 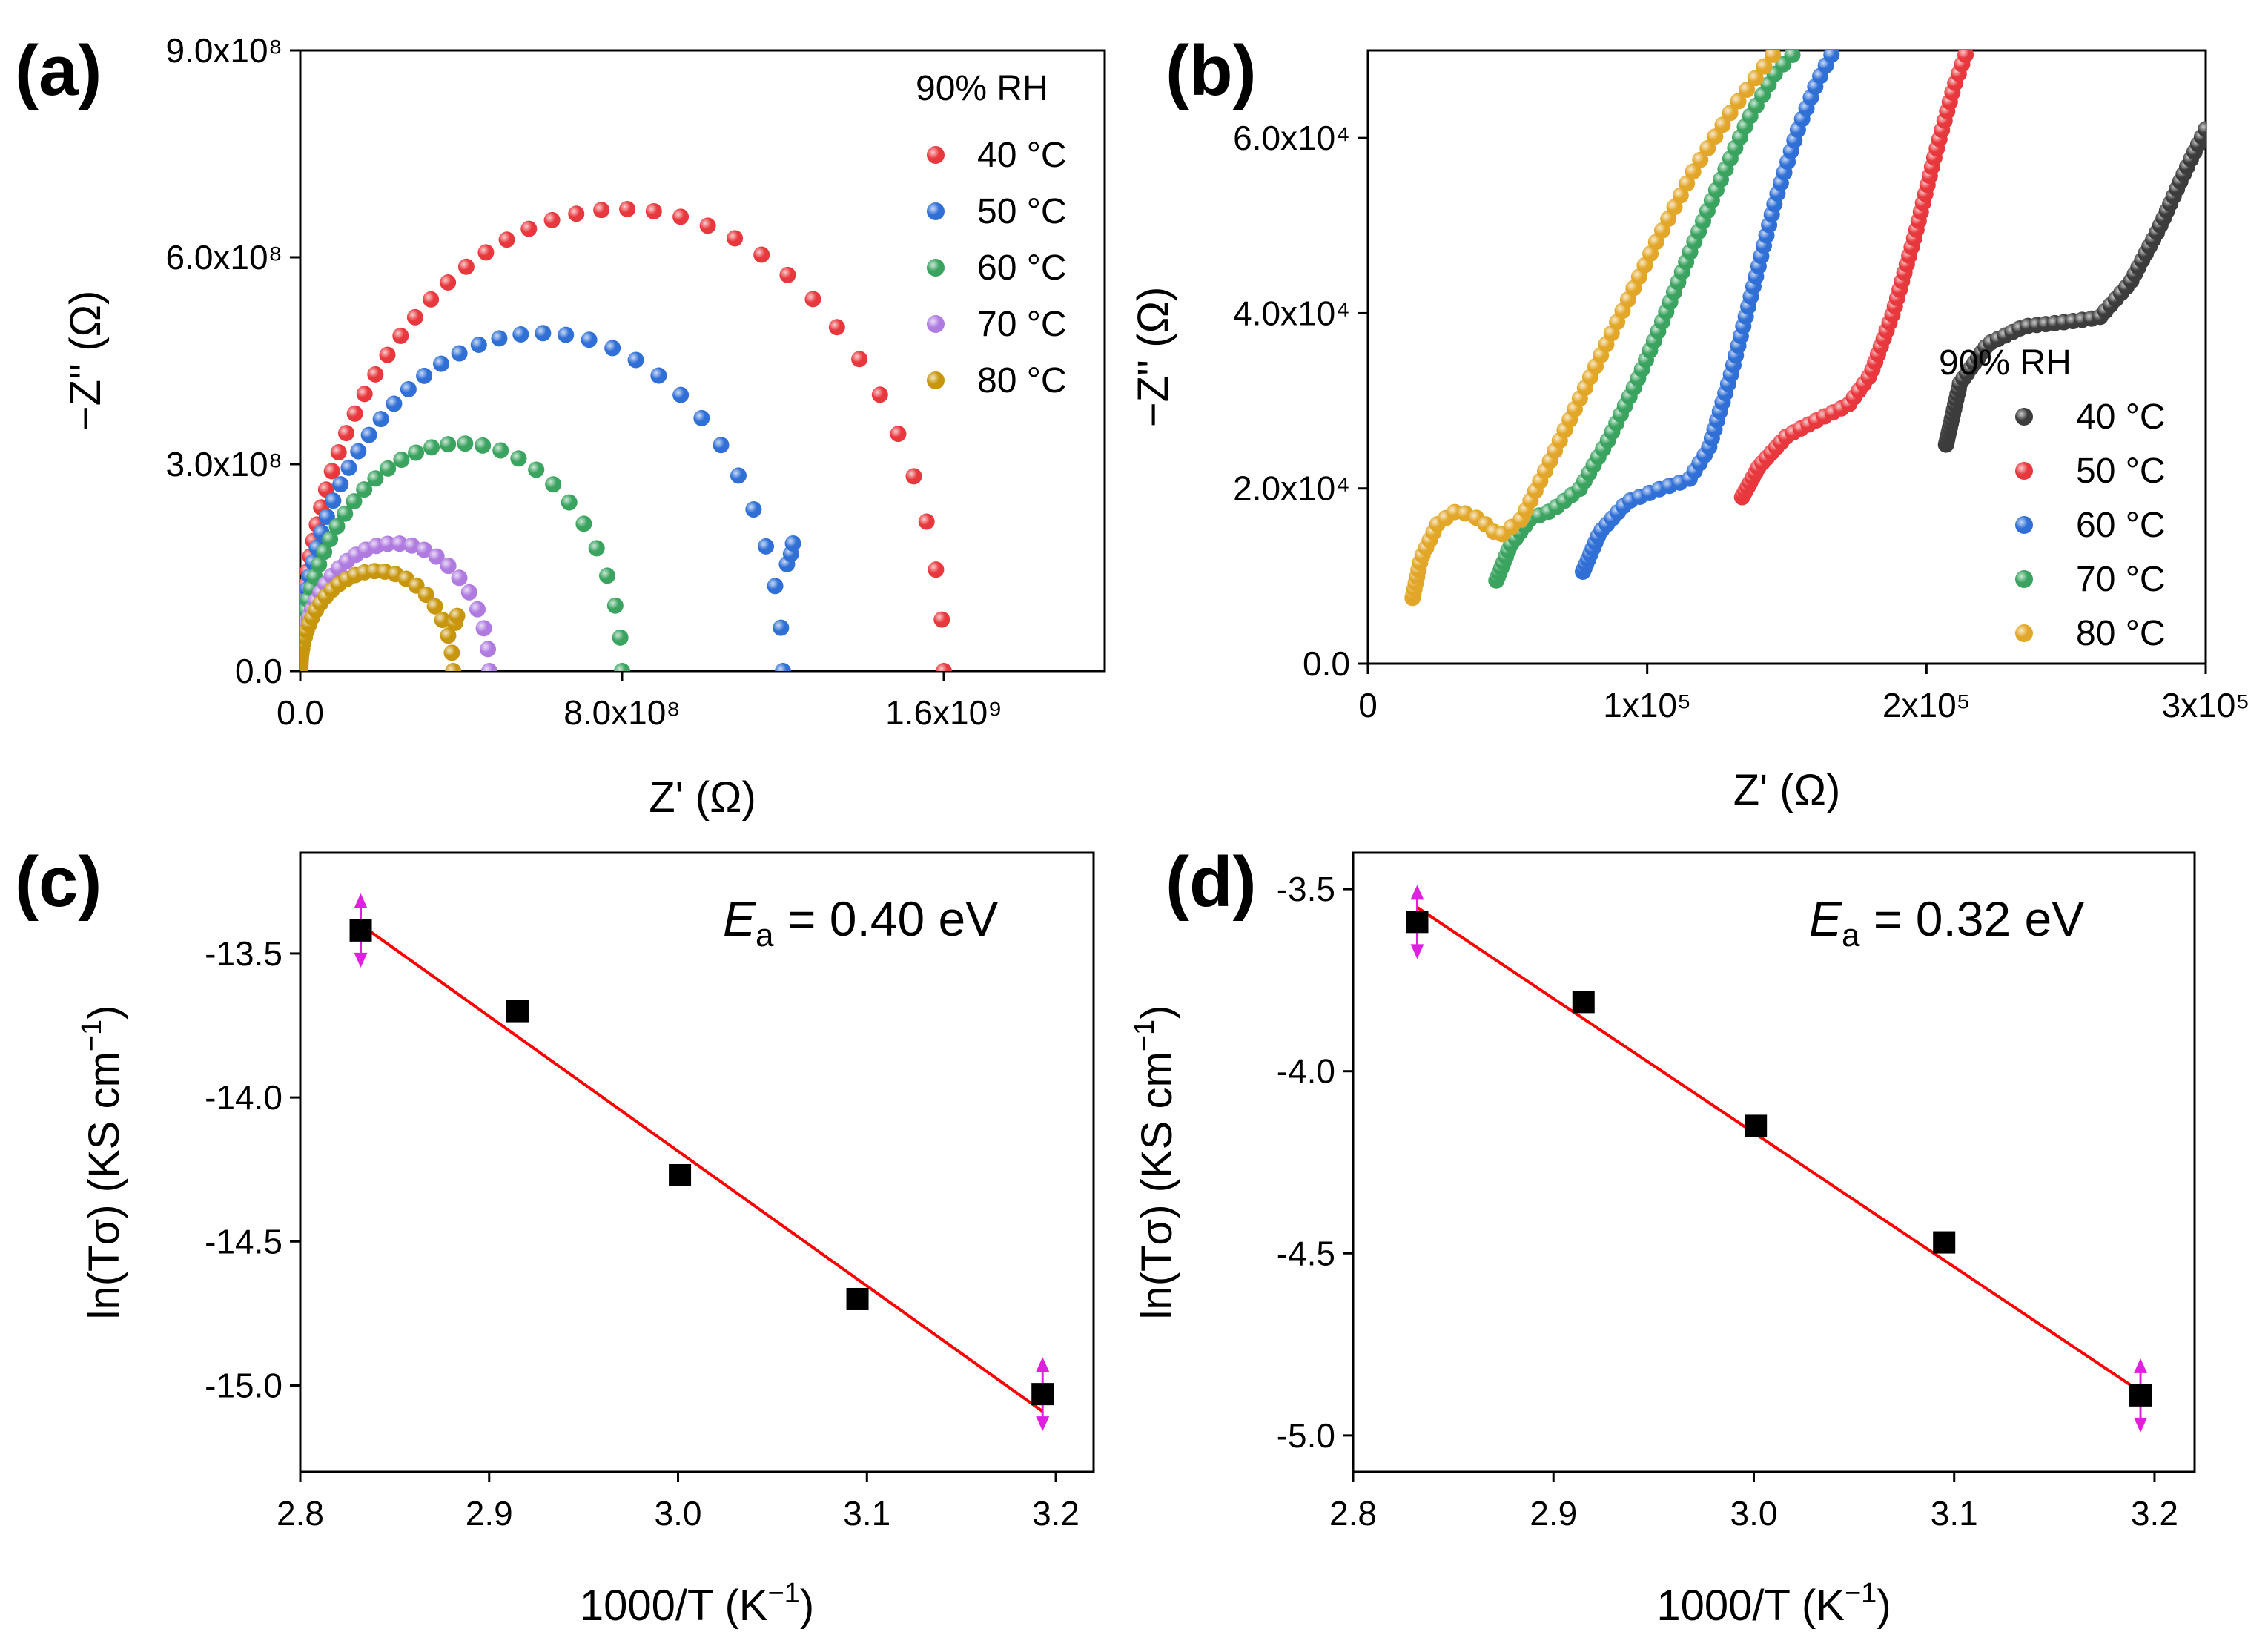 I want to click on y-tick-label: -5.0, so click(x=1306, y=1435).